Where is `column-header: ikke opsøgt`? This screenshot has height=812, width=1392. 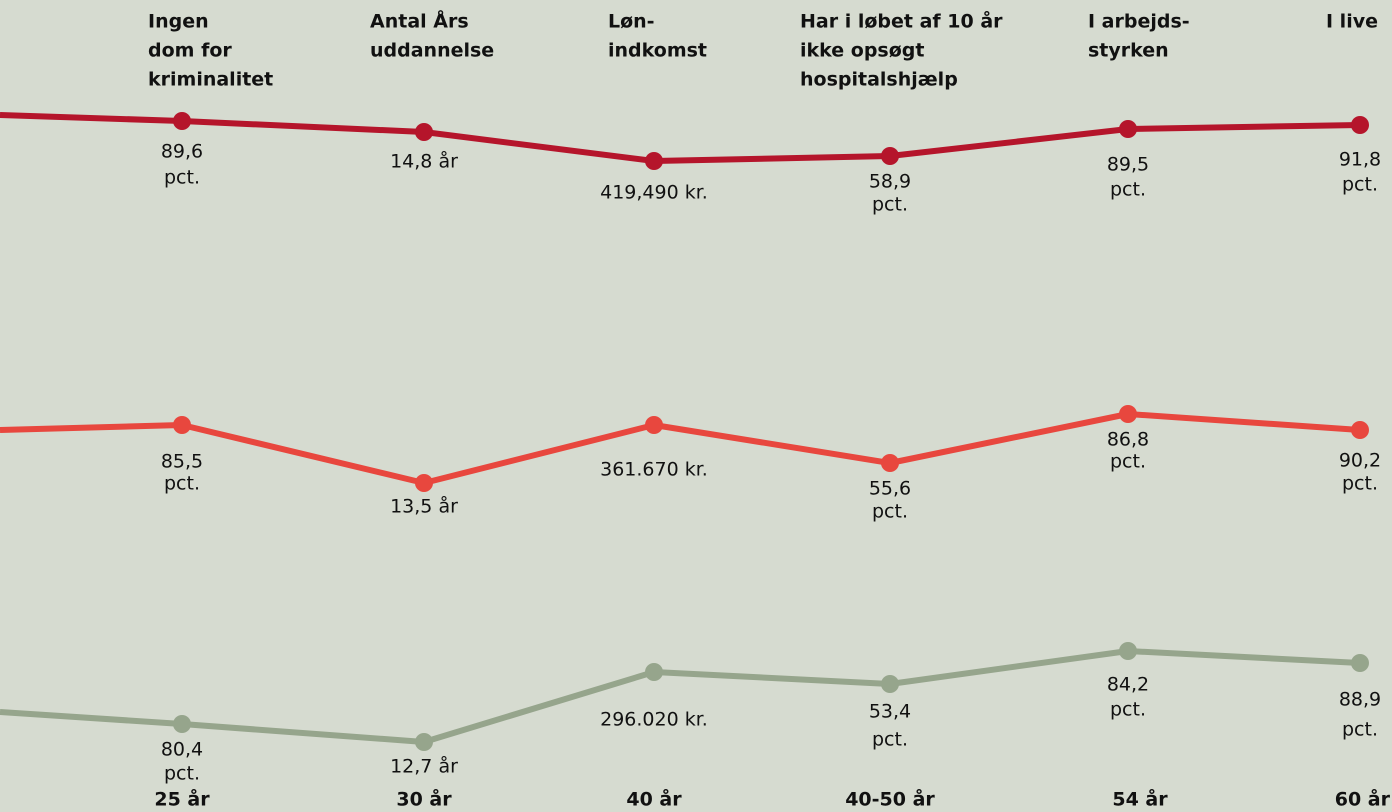
column-header: ikke opsøgt is located at coordinates (862, 51).